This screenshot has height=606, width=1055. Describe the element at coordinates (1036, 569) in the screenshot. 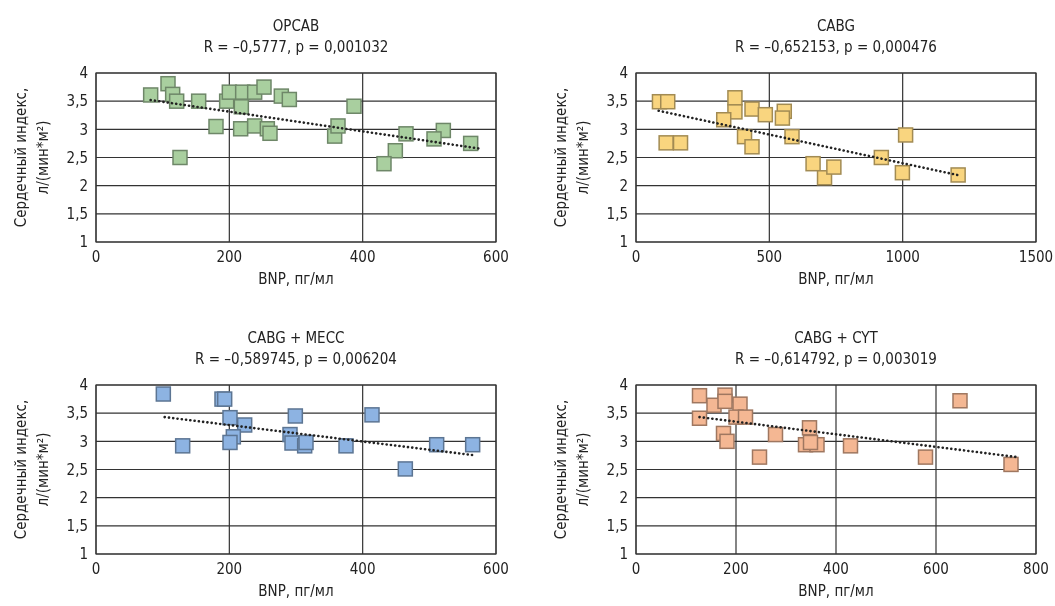

I see `x-tick-label: 800` at that location.